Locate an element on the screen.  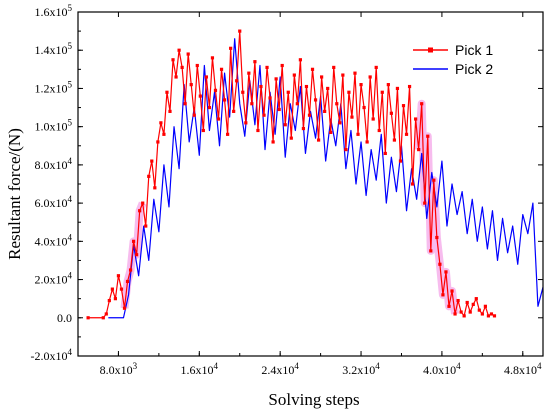
x-tick-label: 3.2x10⁴ is located at coordinates (361, 369).